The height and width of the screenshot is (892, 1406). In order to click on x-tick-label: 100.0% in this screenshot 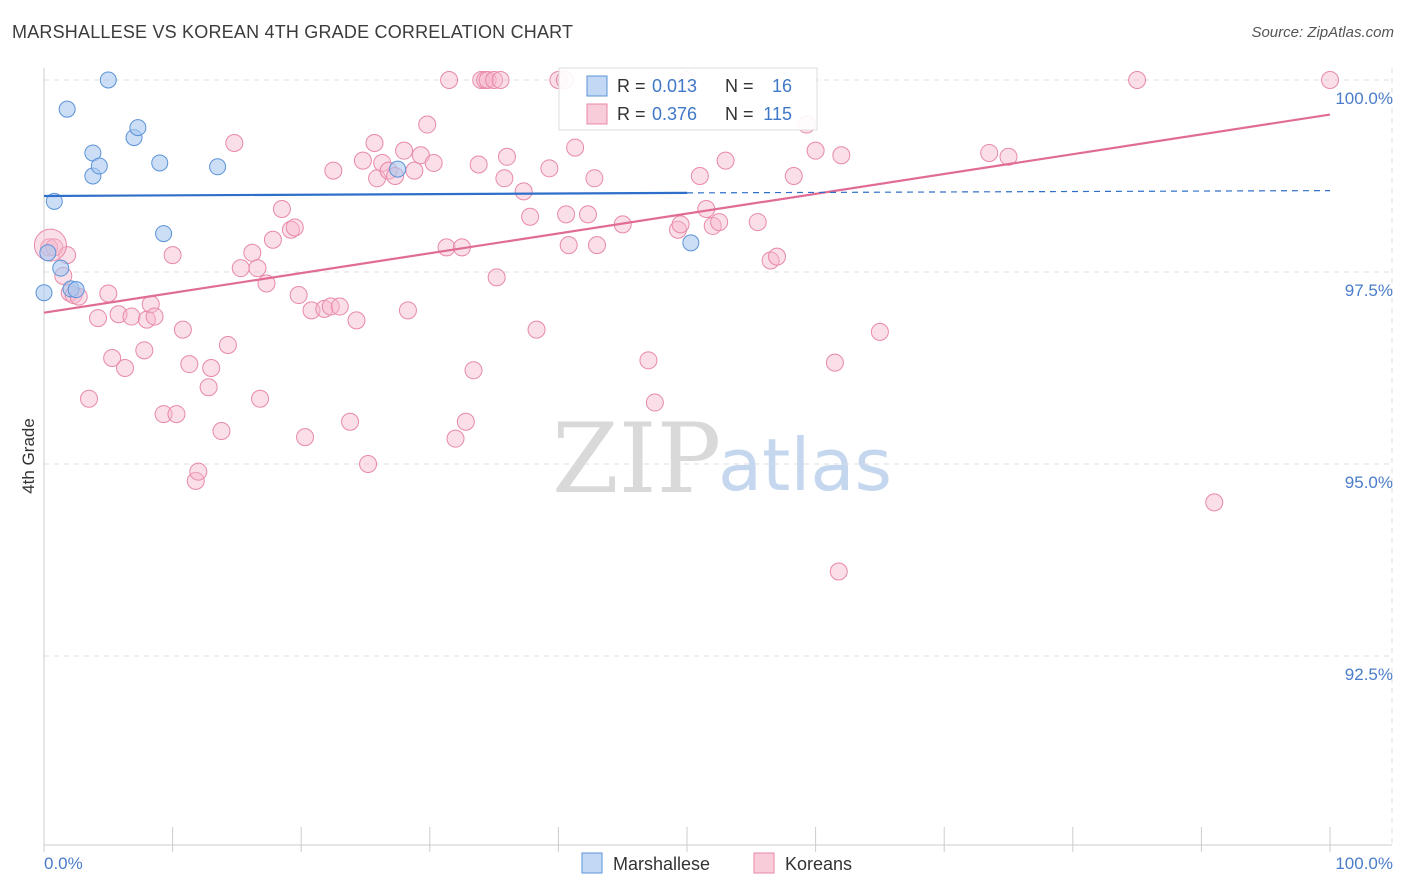, I will do `click(1364, 863)`.